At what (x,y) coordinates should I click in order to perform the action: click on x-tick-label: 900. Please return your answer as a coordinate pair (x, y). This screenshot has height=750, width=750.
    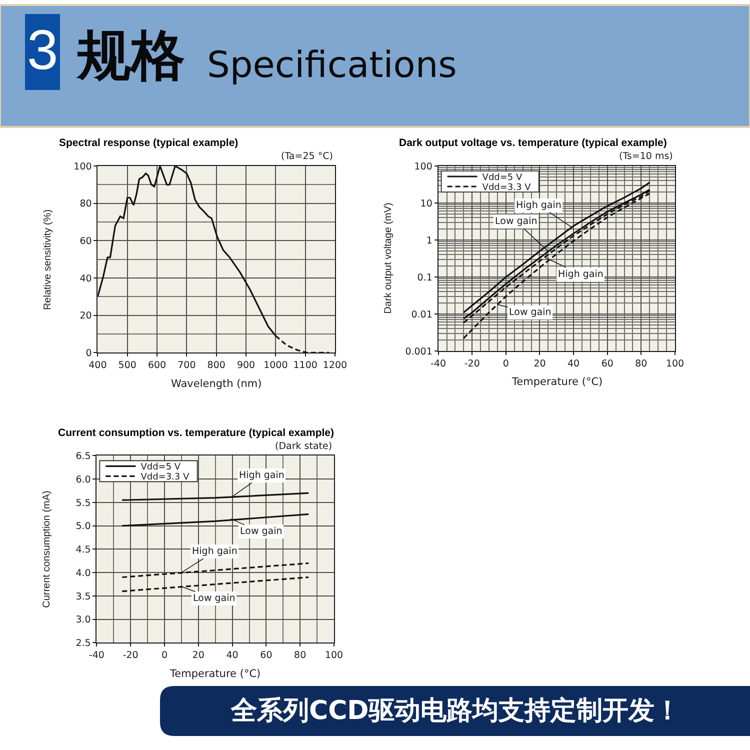
    Looking at the image, I should click on (246, 366).